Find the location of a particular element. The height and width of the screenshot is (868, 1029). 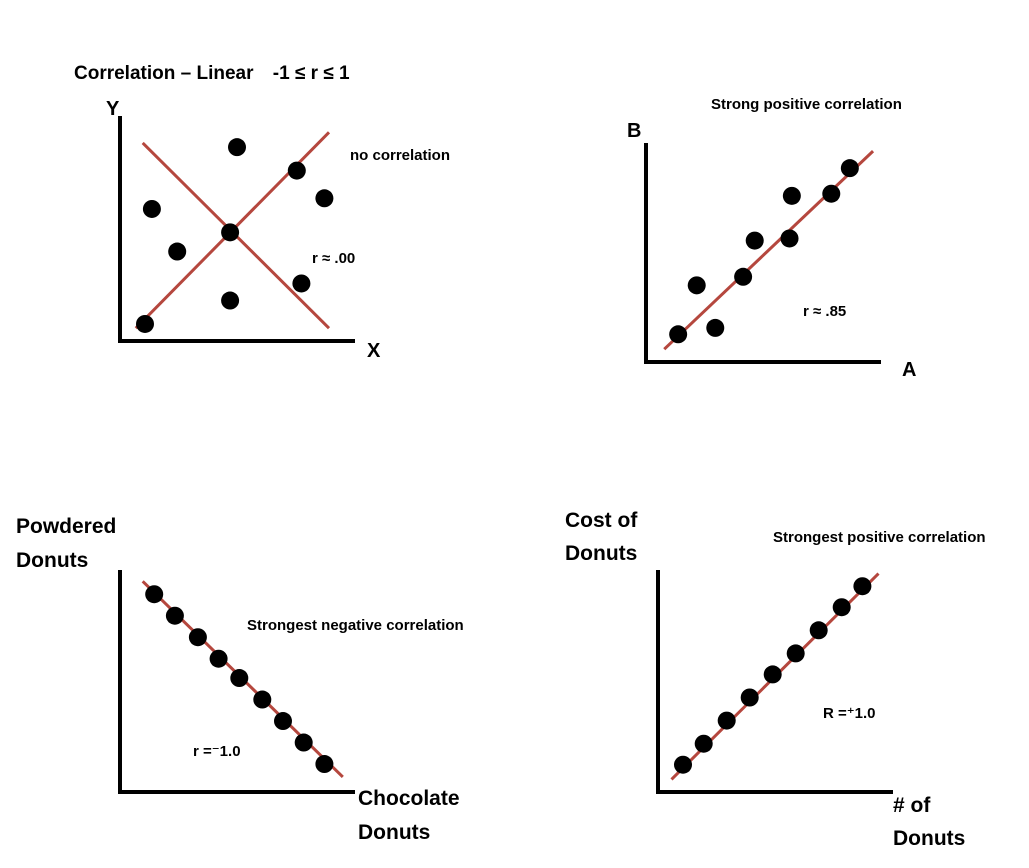

figure-title-text: Correlation – Linear is located at coordinates (164, 73).